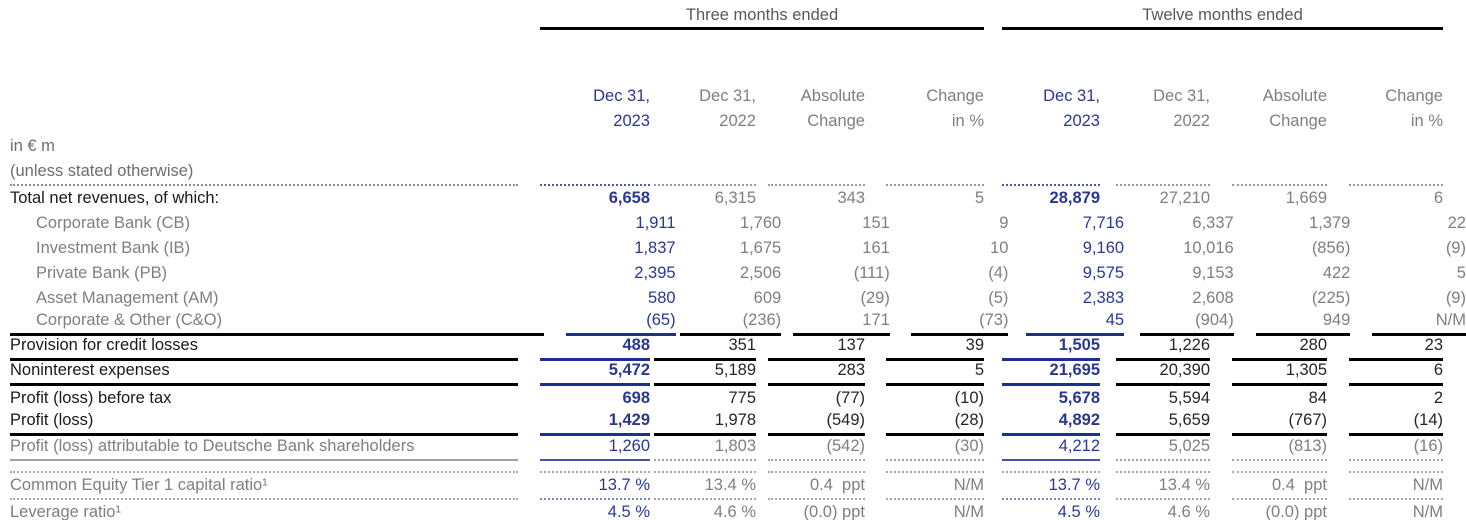 This screenshot has height=520, width=1466. I want to click on cell-col5: 4,212, so click(1051, 447).